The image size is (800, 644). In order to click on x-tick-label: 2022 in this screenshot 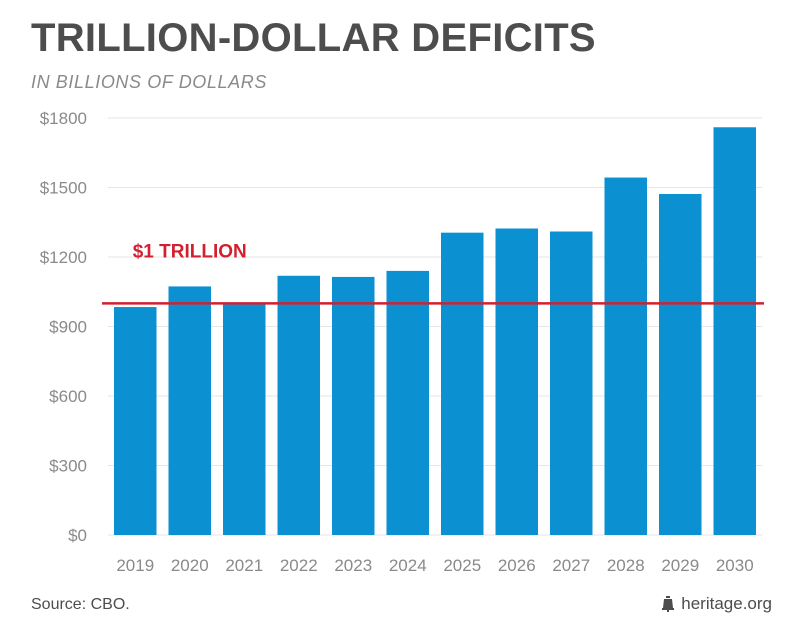, I will do `click(299, 565)`.